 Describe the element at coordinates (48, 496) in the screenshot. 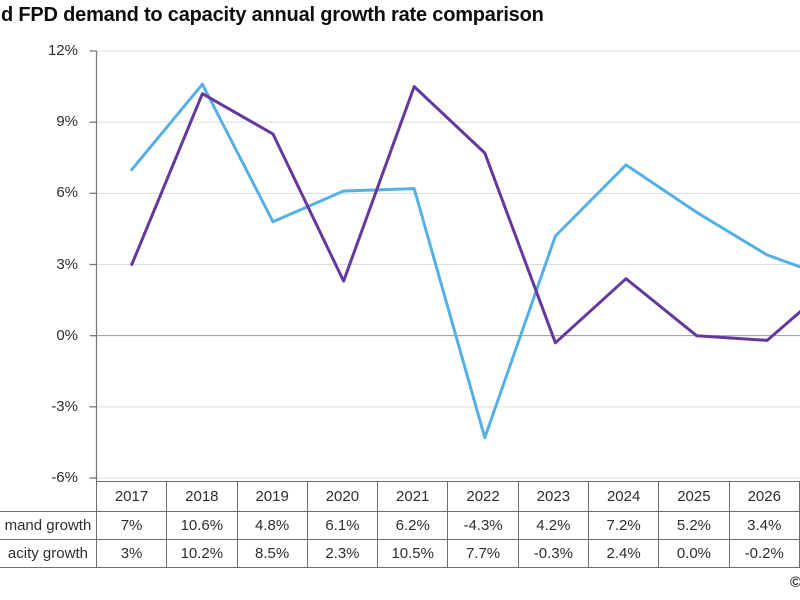

I see `table-corner-cell` at that location.